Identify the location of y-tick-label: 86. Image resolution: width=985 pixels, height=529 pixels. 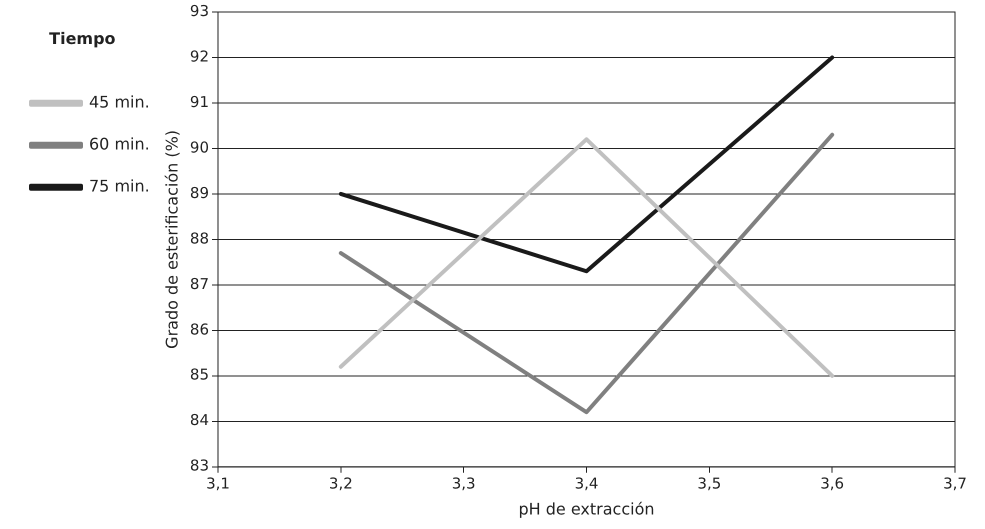
(199, 329).